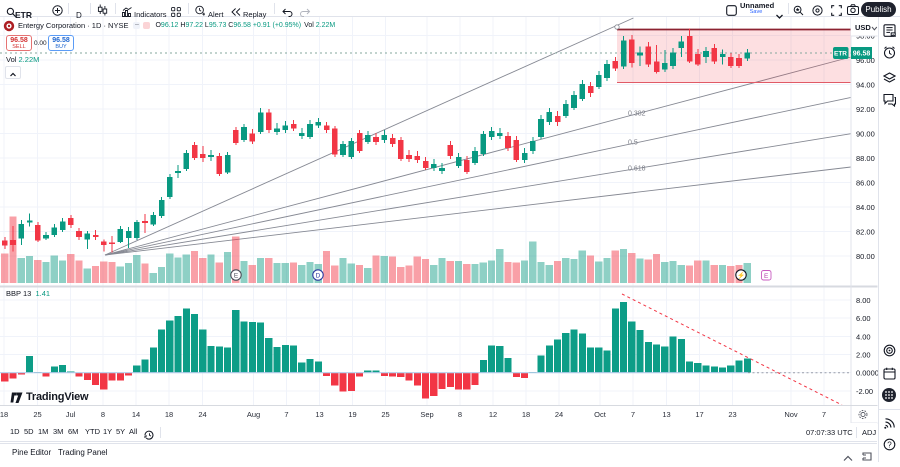 This screenshot has height=467, width=900. I want to click on svg-text: 4.00, so click(863, 336).